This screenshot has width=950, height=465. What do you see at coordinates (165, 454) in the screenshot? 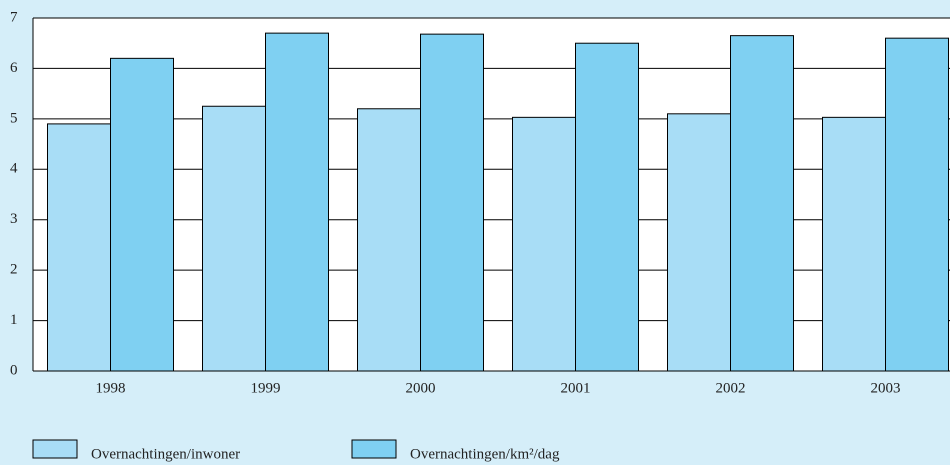
I see `legend-label: Overnachtingen/inwoner` at bounding box center [165, 454].